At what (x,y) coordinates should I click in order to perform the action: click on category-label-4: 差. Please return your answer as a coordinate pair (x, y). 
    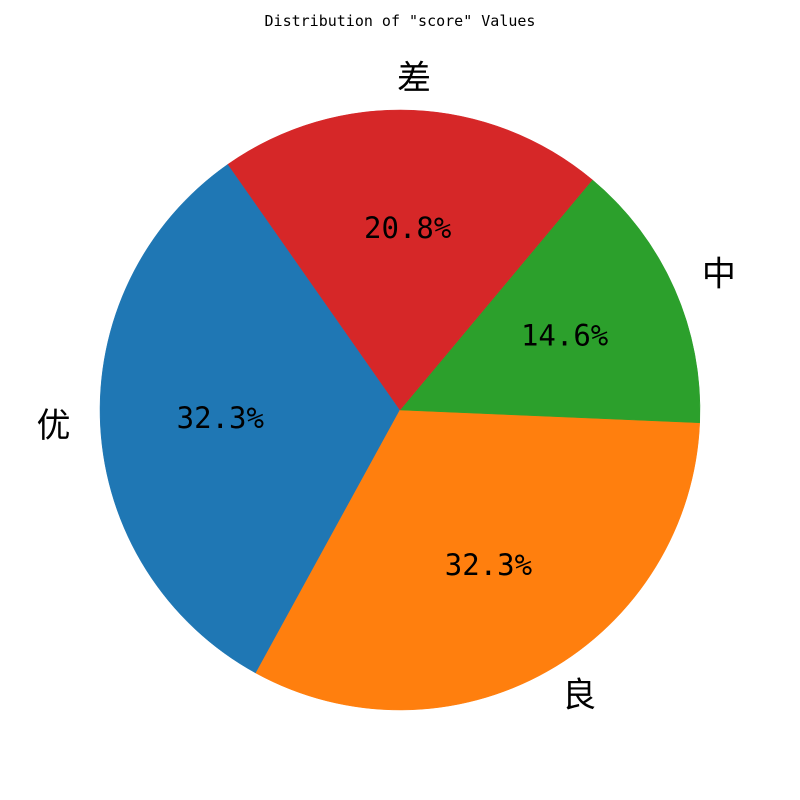
    Looking at the image, I should click on (414, 78).